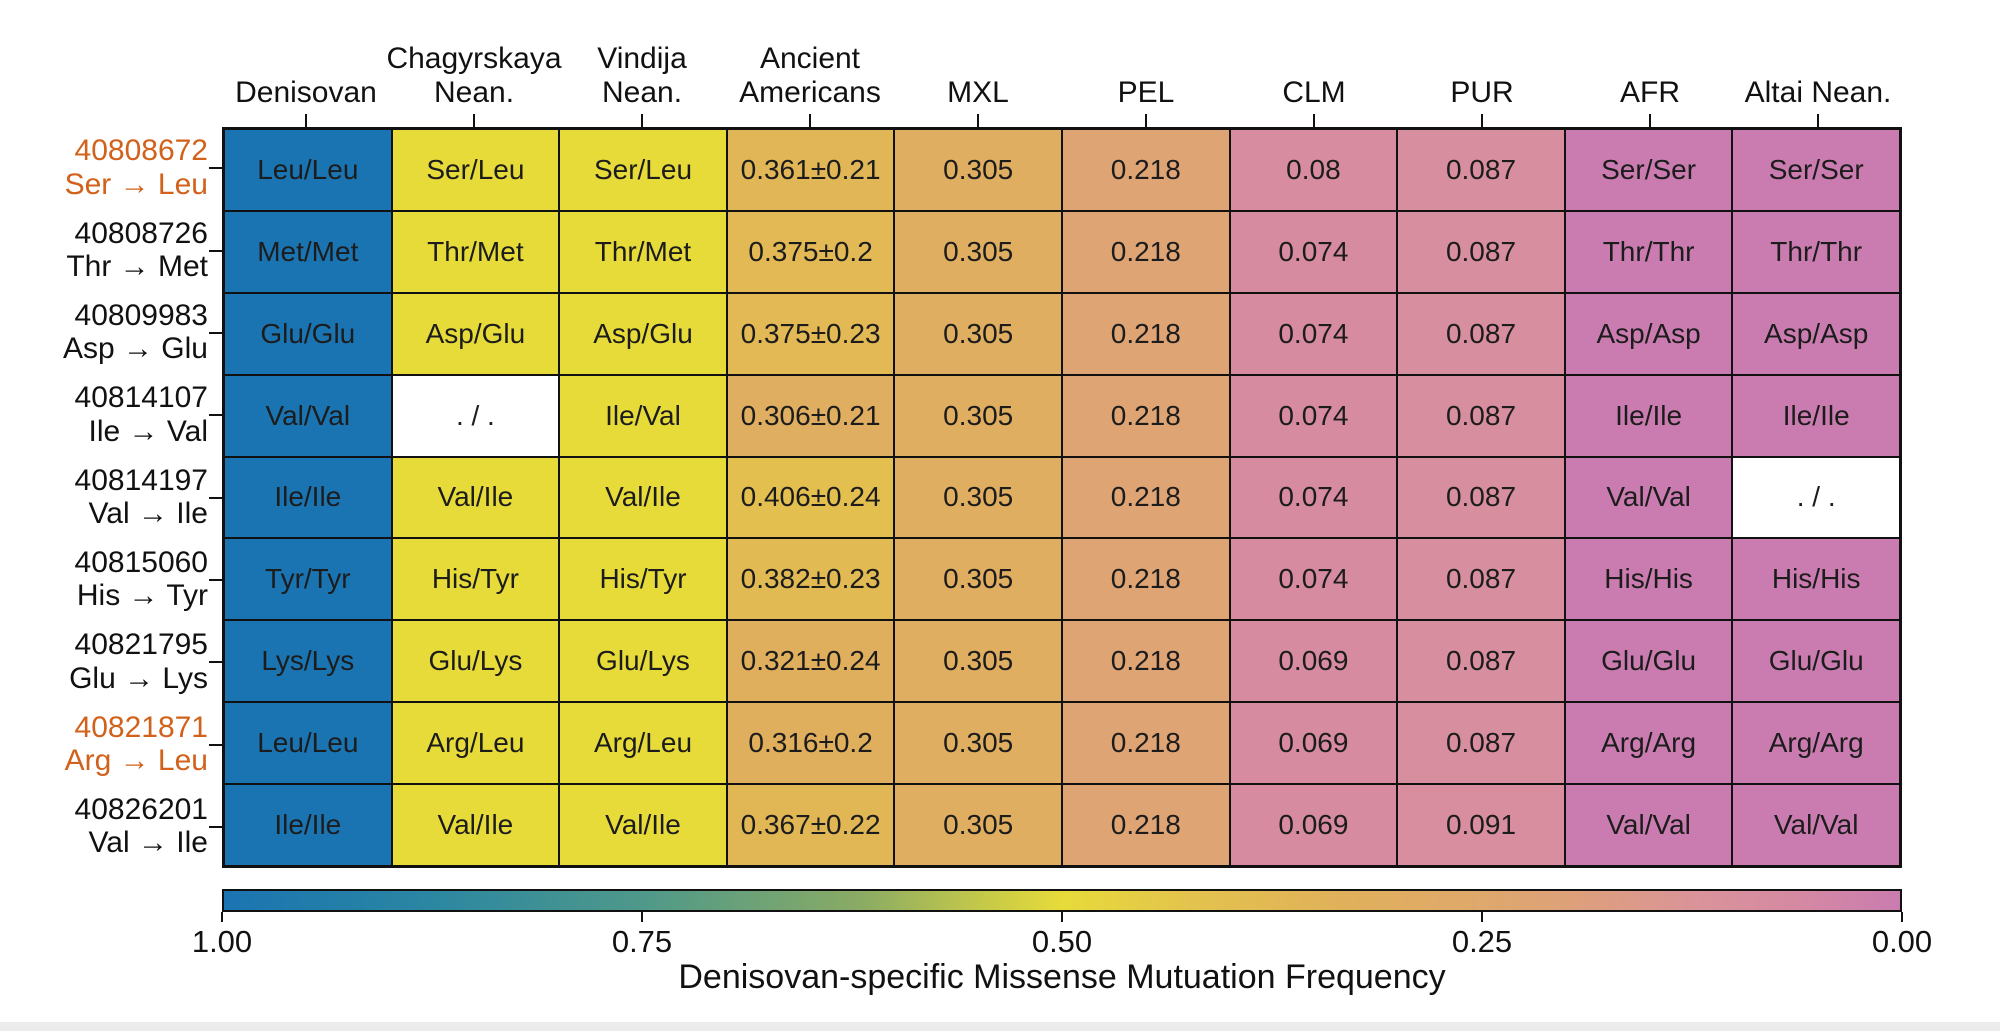 Image resolution: width=2000 pixels, height=1031 pixels. I want to click on colorbar-tick-label: 0.50, so click(1062, 941).